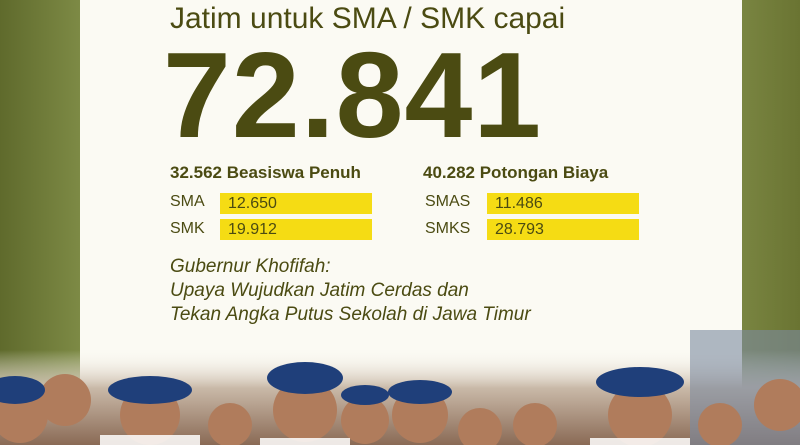 The height and width of the screenshot is (445, 800). Describe the element at coordinates (353, 95) in the screenshot. I see `total-number: 72.841` at that location.